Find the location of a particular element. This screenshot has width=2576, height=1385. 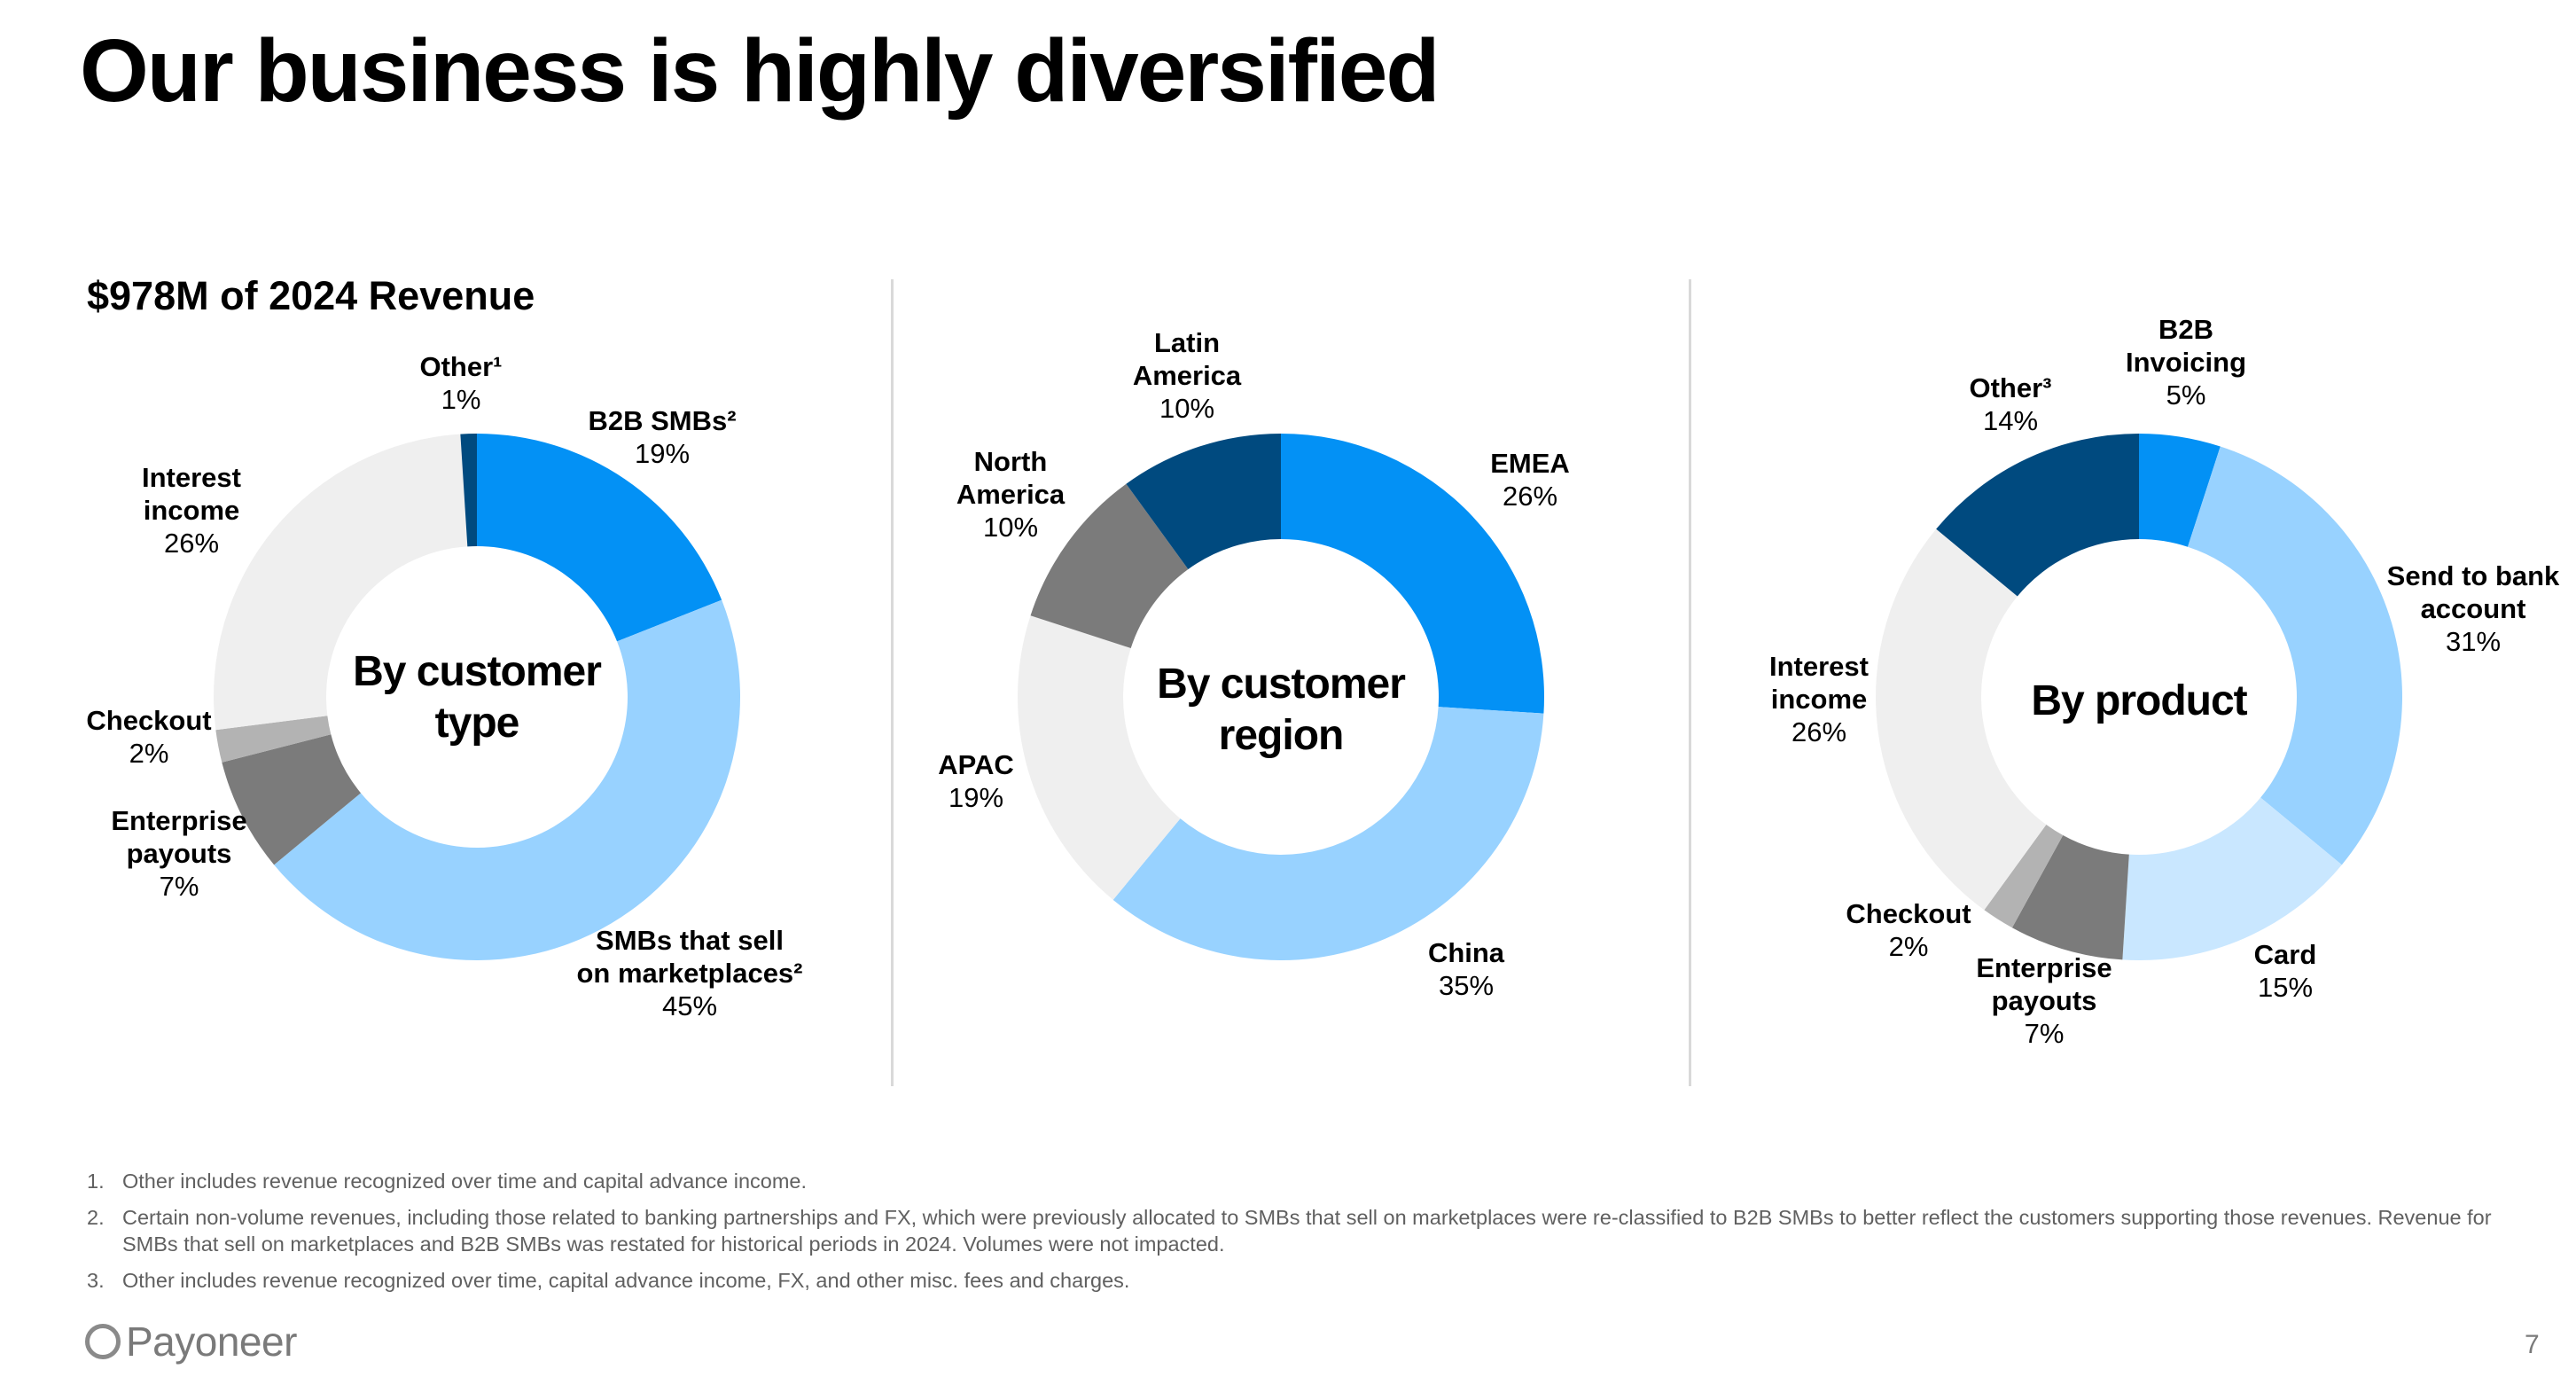

donut-slice-emea is located at coordinates (1412, 574).